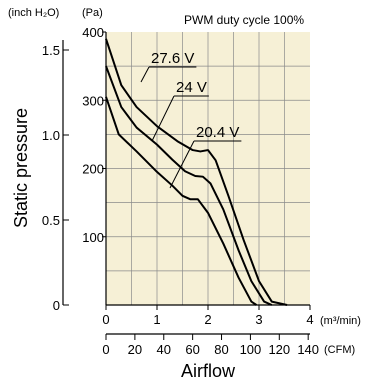  I want to click on x-tick-label: 1, so click(156, 319).